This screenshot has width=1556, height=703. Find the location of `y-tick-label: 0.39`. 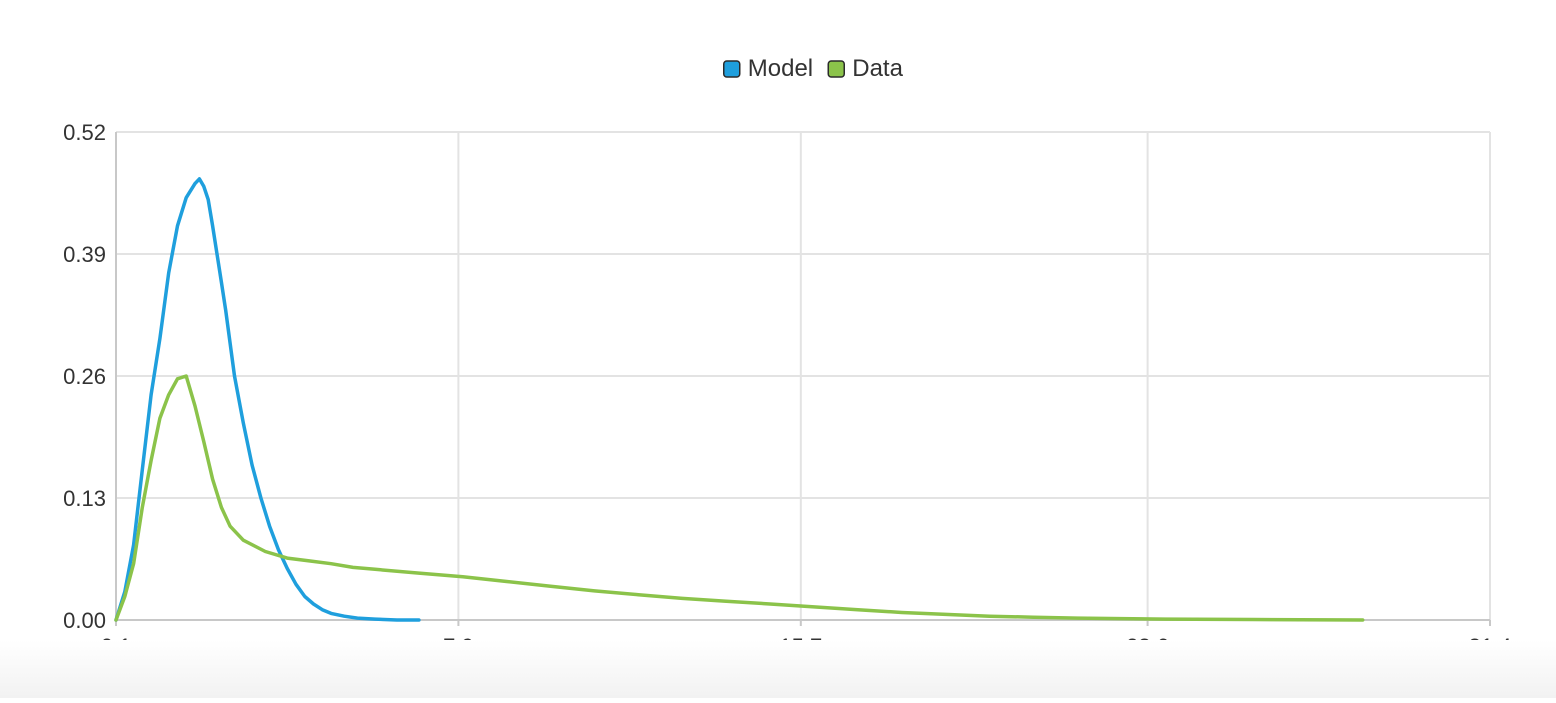

y-tick-label: 0.39 is located at coordinates (84, 254).